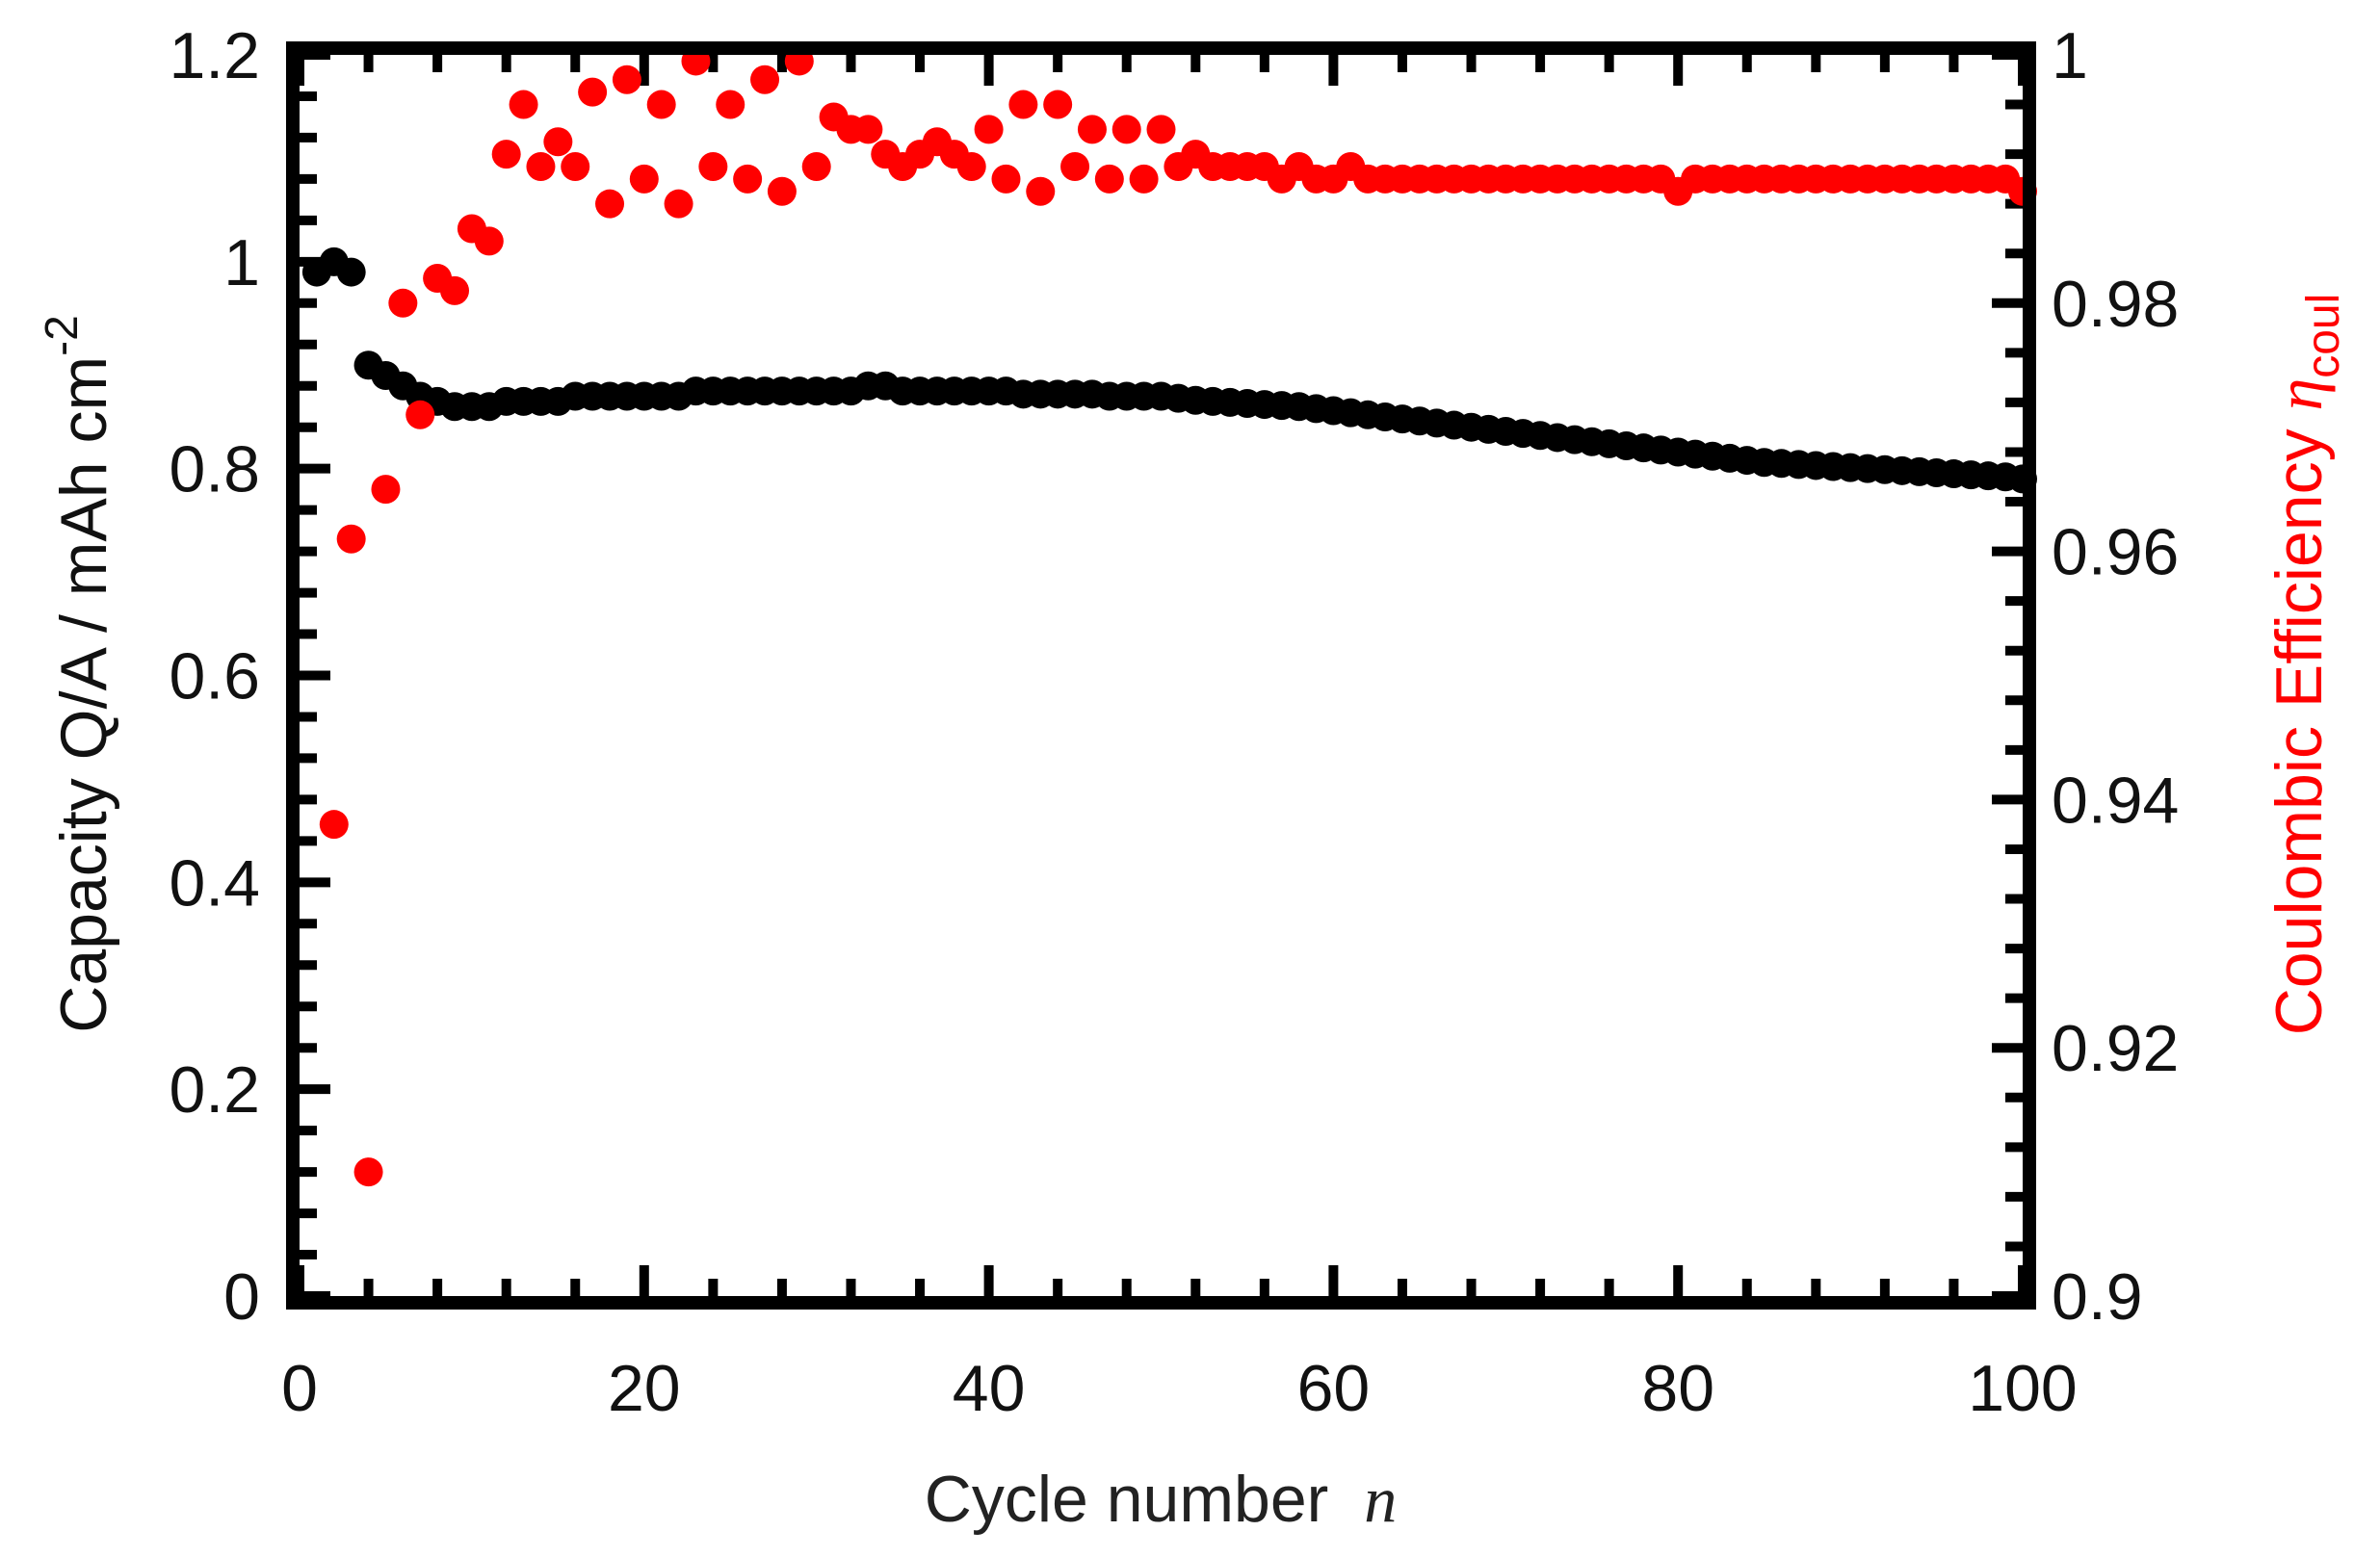  I want to click on y2-axis-title-variable: η, so click(2299, 394).